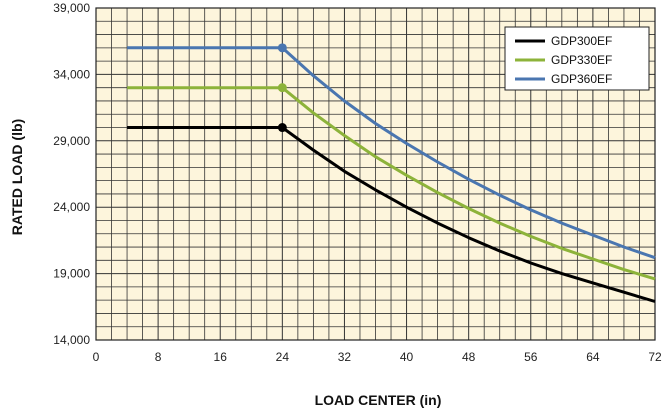 Image resolution: width=663 pixels, height=412 pixels. Describe the element at coordinates (71, 207) in the screenshot. I see `y-tick-label: 24,000` at that location.